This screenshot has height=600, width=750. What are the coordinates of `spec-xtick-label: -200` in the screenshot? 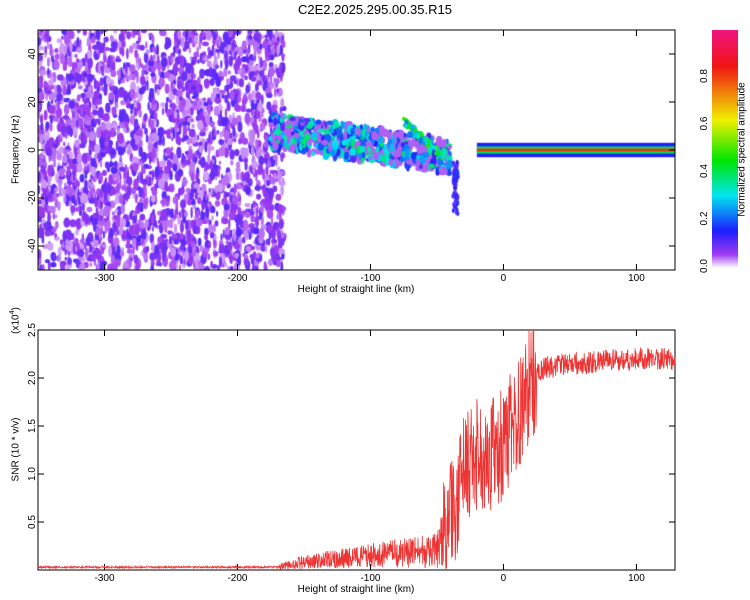 It's located at (237, 278).